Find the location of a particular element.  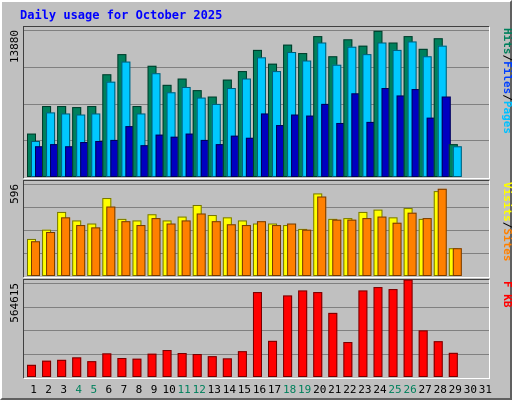

x-tick-label-day-5: 5 is located at coordinates (93, 389).